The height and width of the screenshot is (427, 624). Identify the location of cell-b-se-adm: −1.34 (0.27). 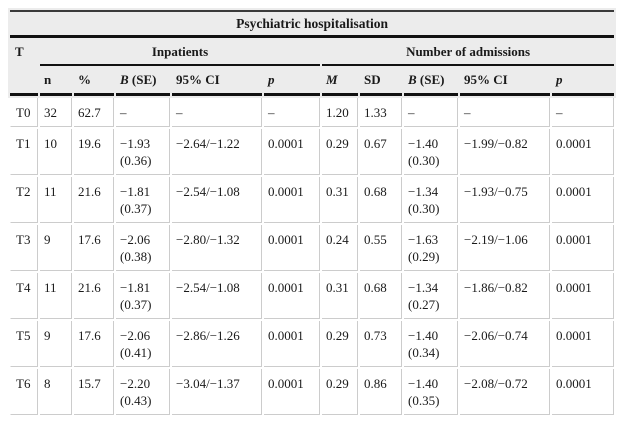
(431, 296).